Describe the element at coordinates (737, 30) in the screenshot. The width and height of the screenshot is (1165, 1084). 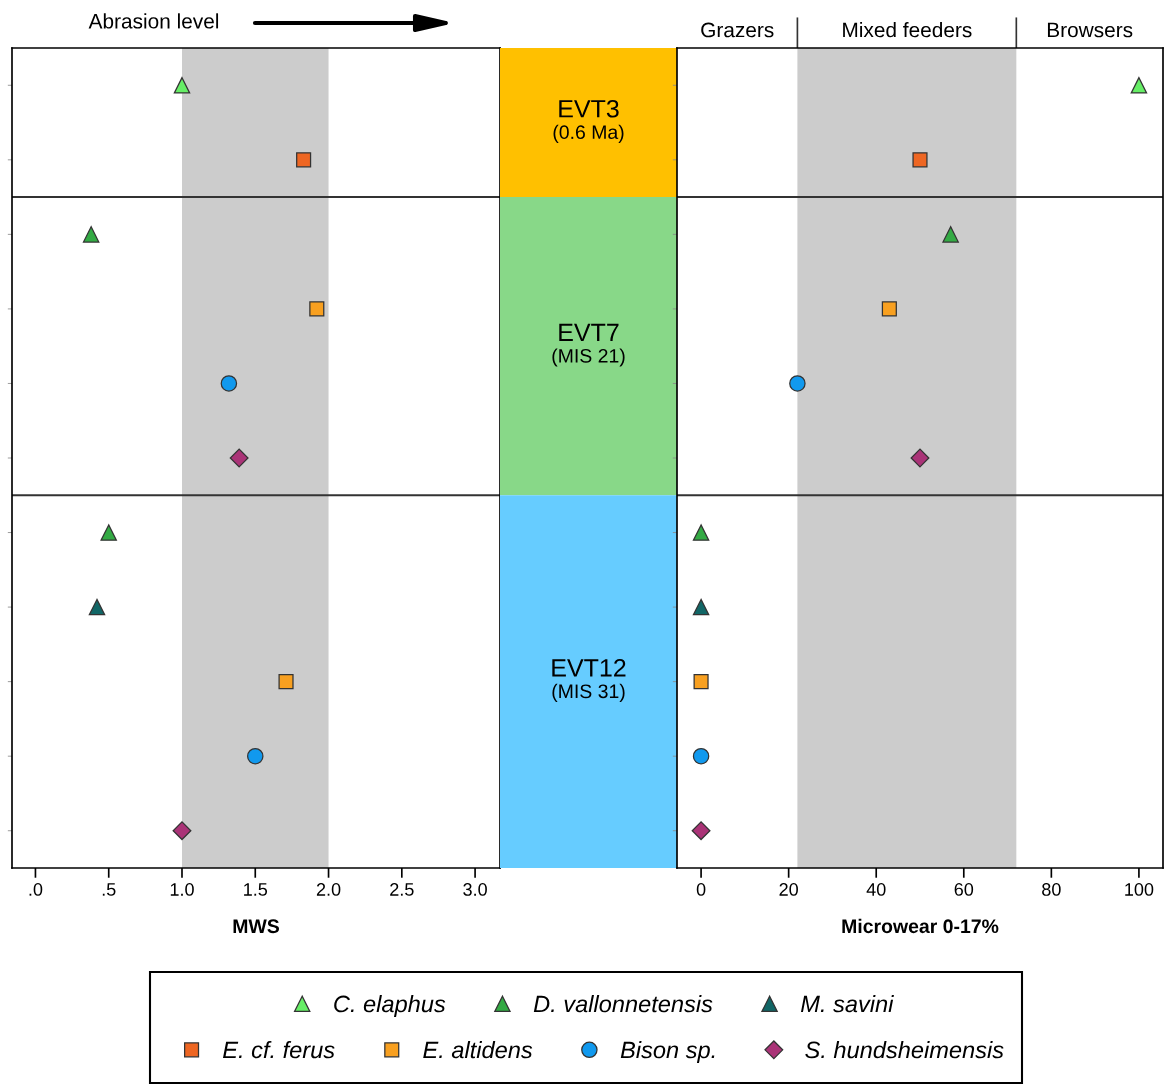
I see `text: Grazers` at that location.